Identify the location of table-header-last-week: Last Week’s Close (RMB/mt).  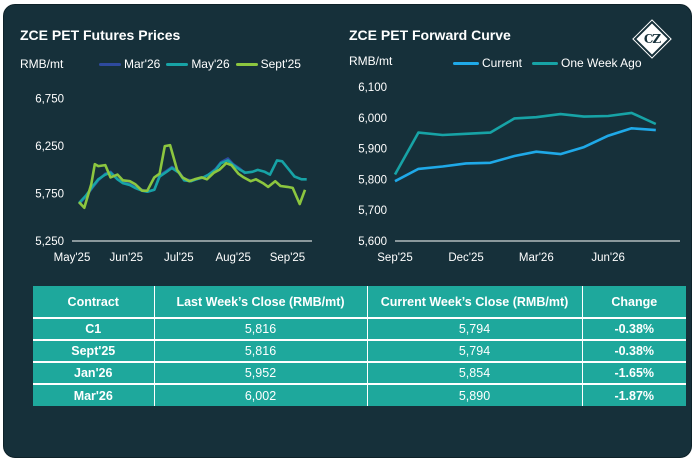
(261, 302).